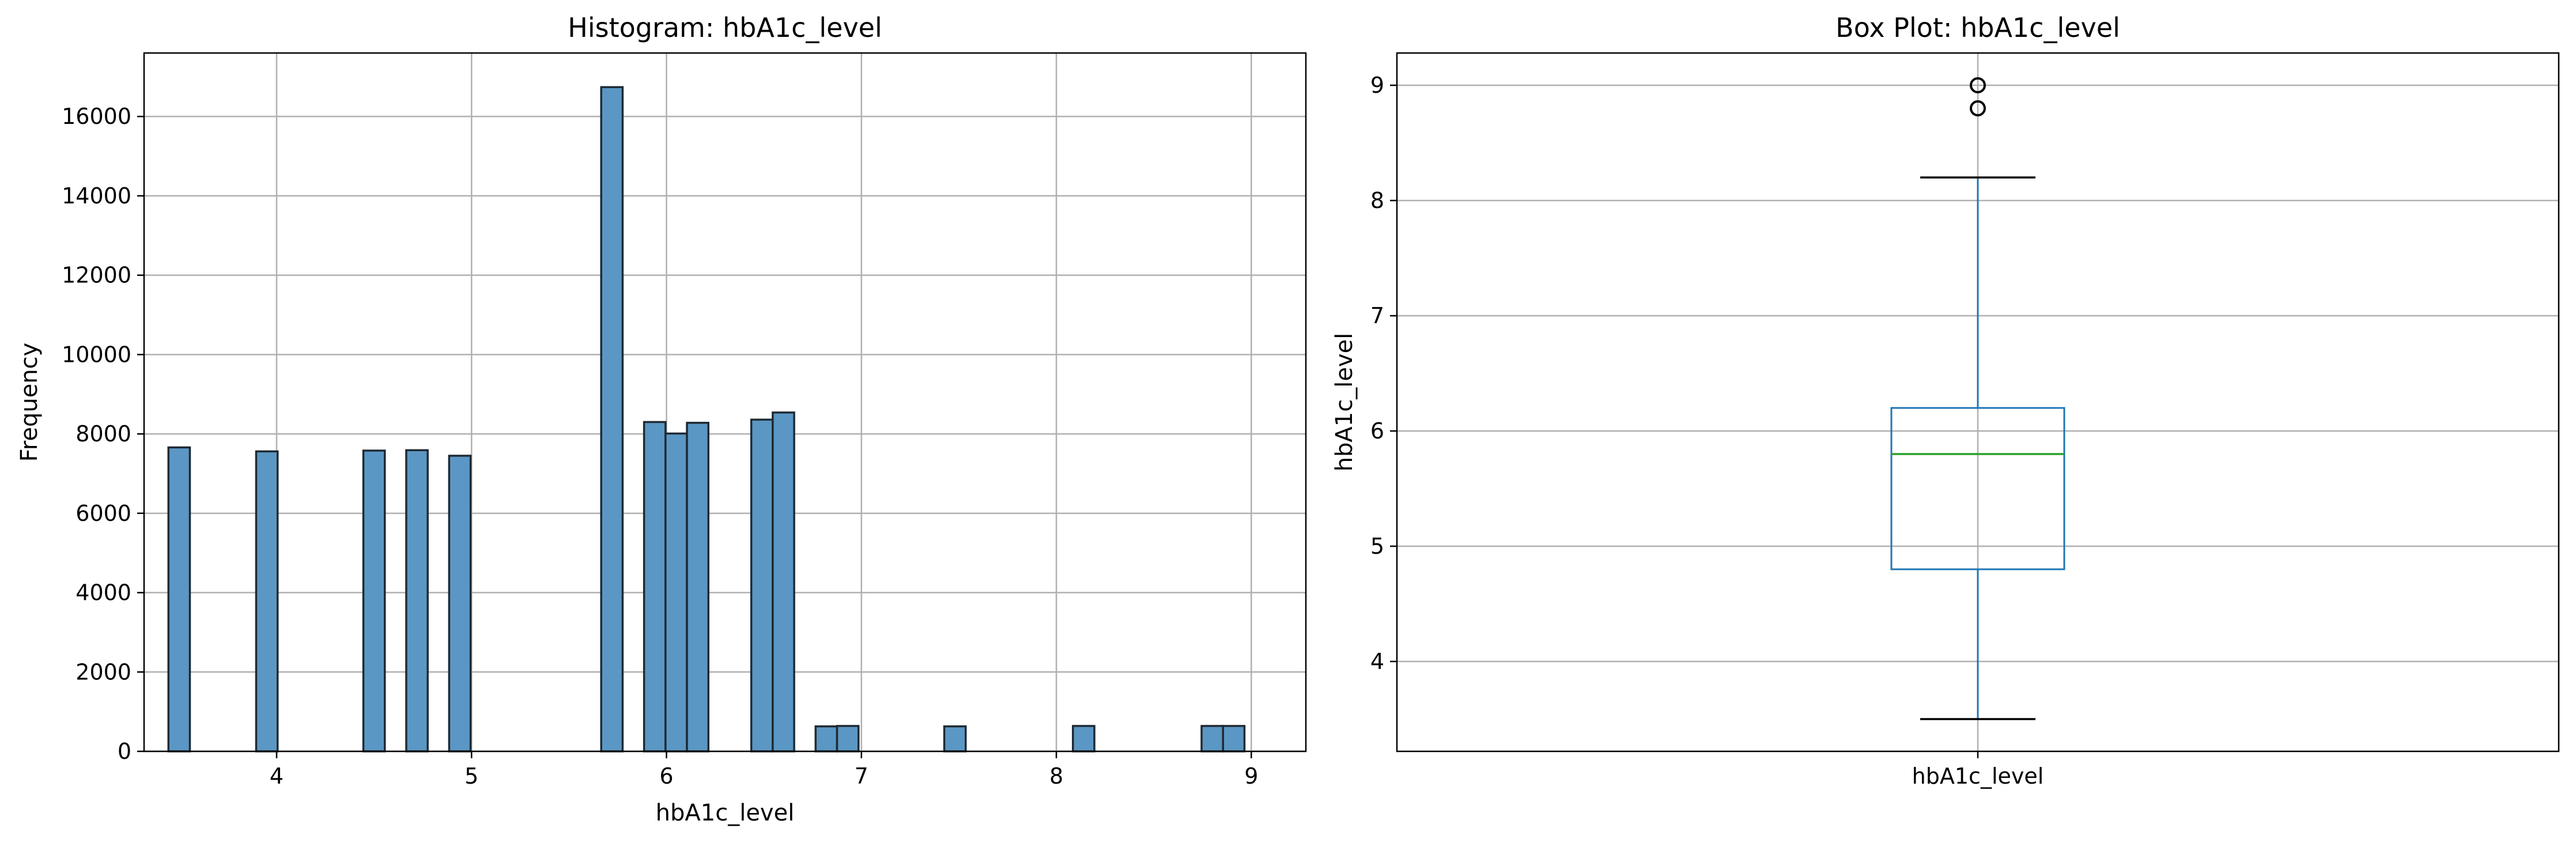 This screenshot has height=847, width=2576. What do you see at coordinates (1344, 402) in the screenshot?
I see `boxplot-y-axis-label: hbA1c_level` at bounding box center [1344, 402].